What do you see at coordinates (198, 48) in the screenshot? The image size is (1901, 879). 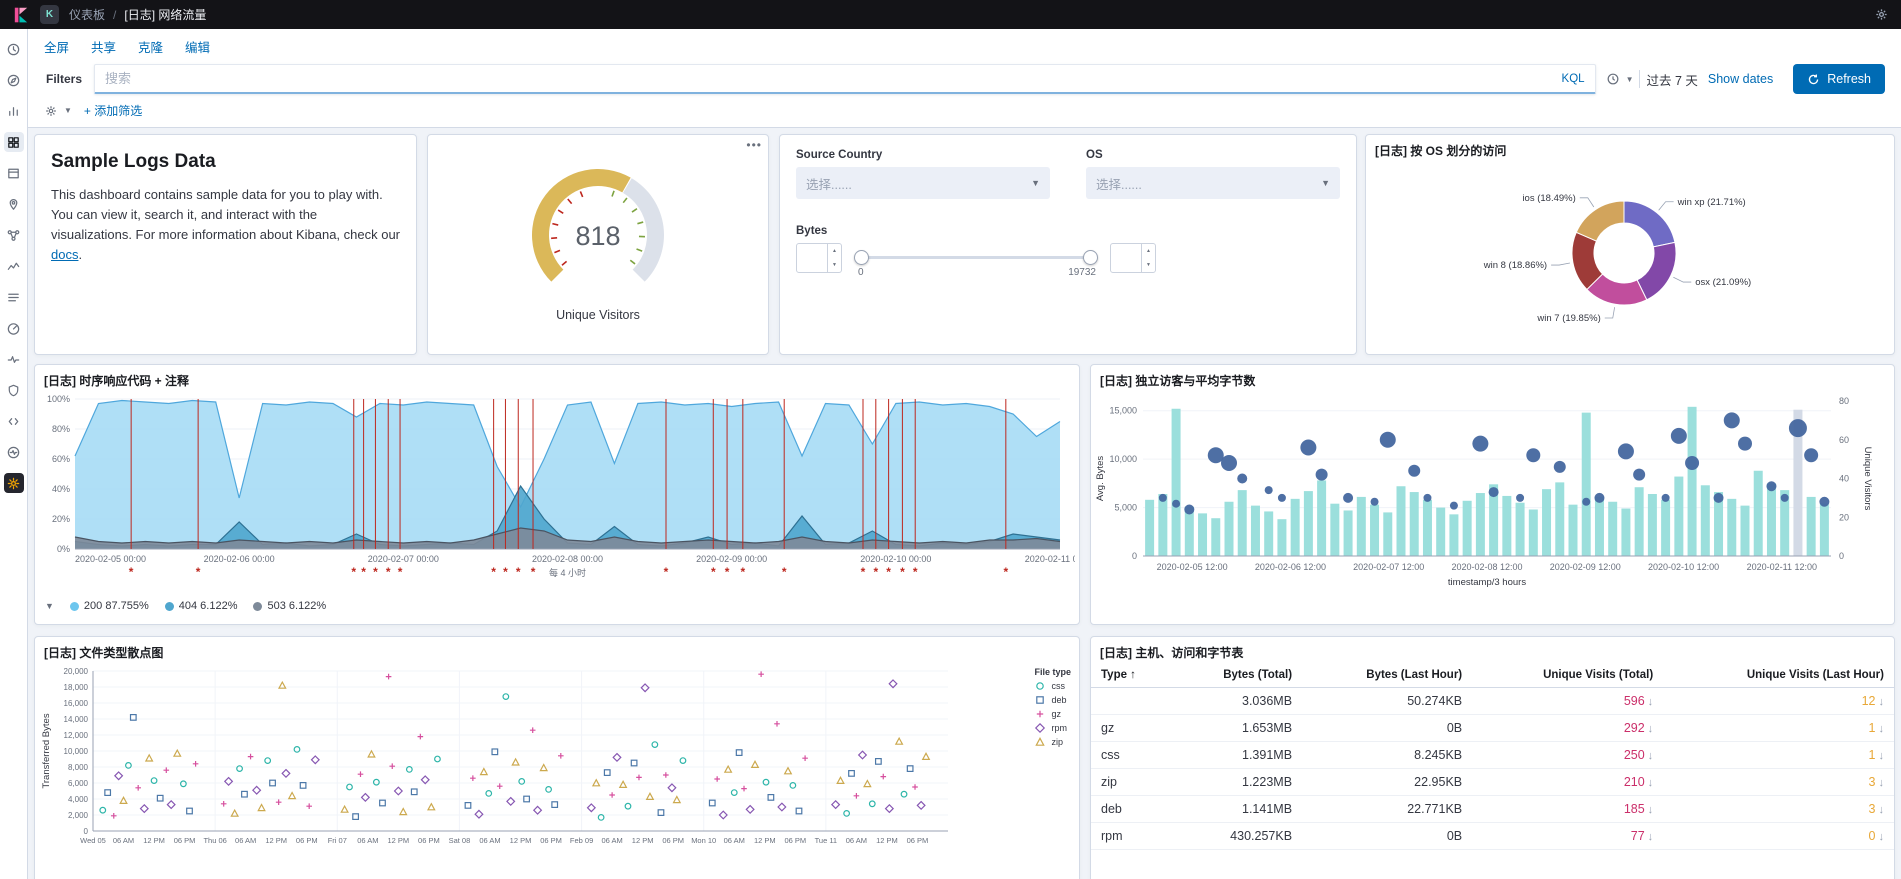 I see `menu-item-3: 编辑` at bounding box center [198, 48].